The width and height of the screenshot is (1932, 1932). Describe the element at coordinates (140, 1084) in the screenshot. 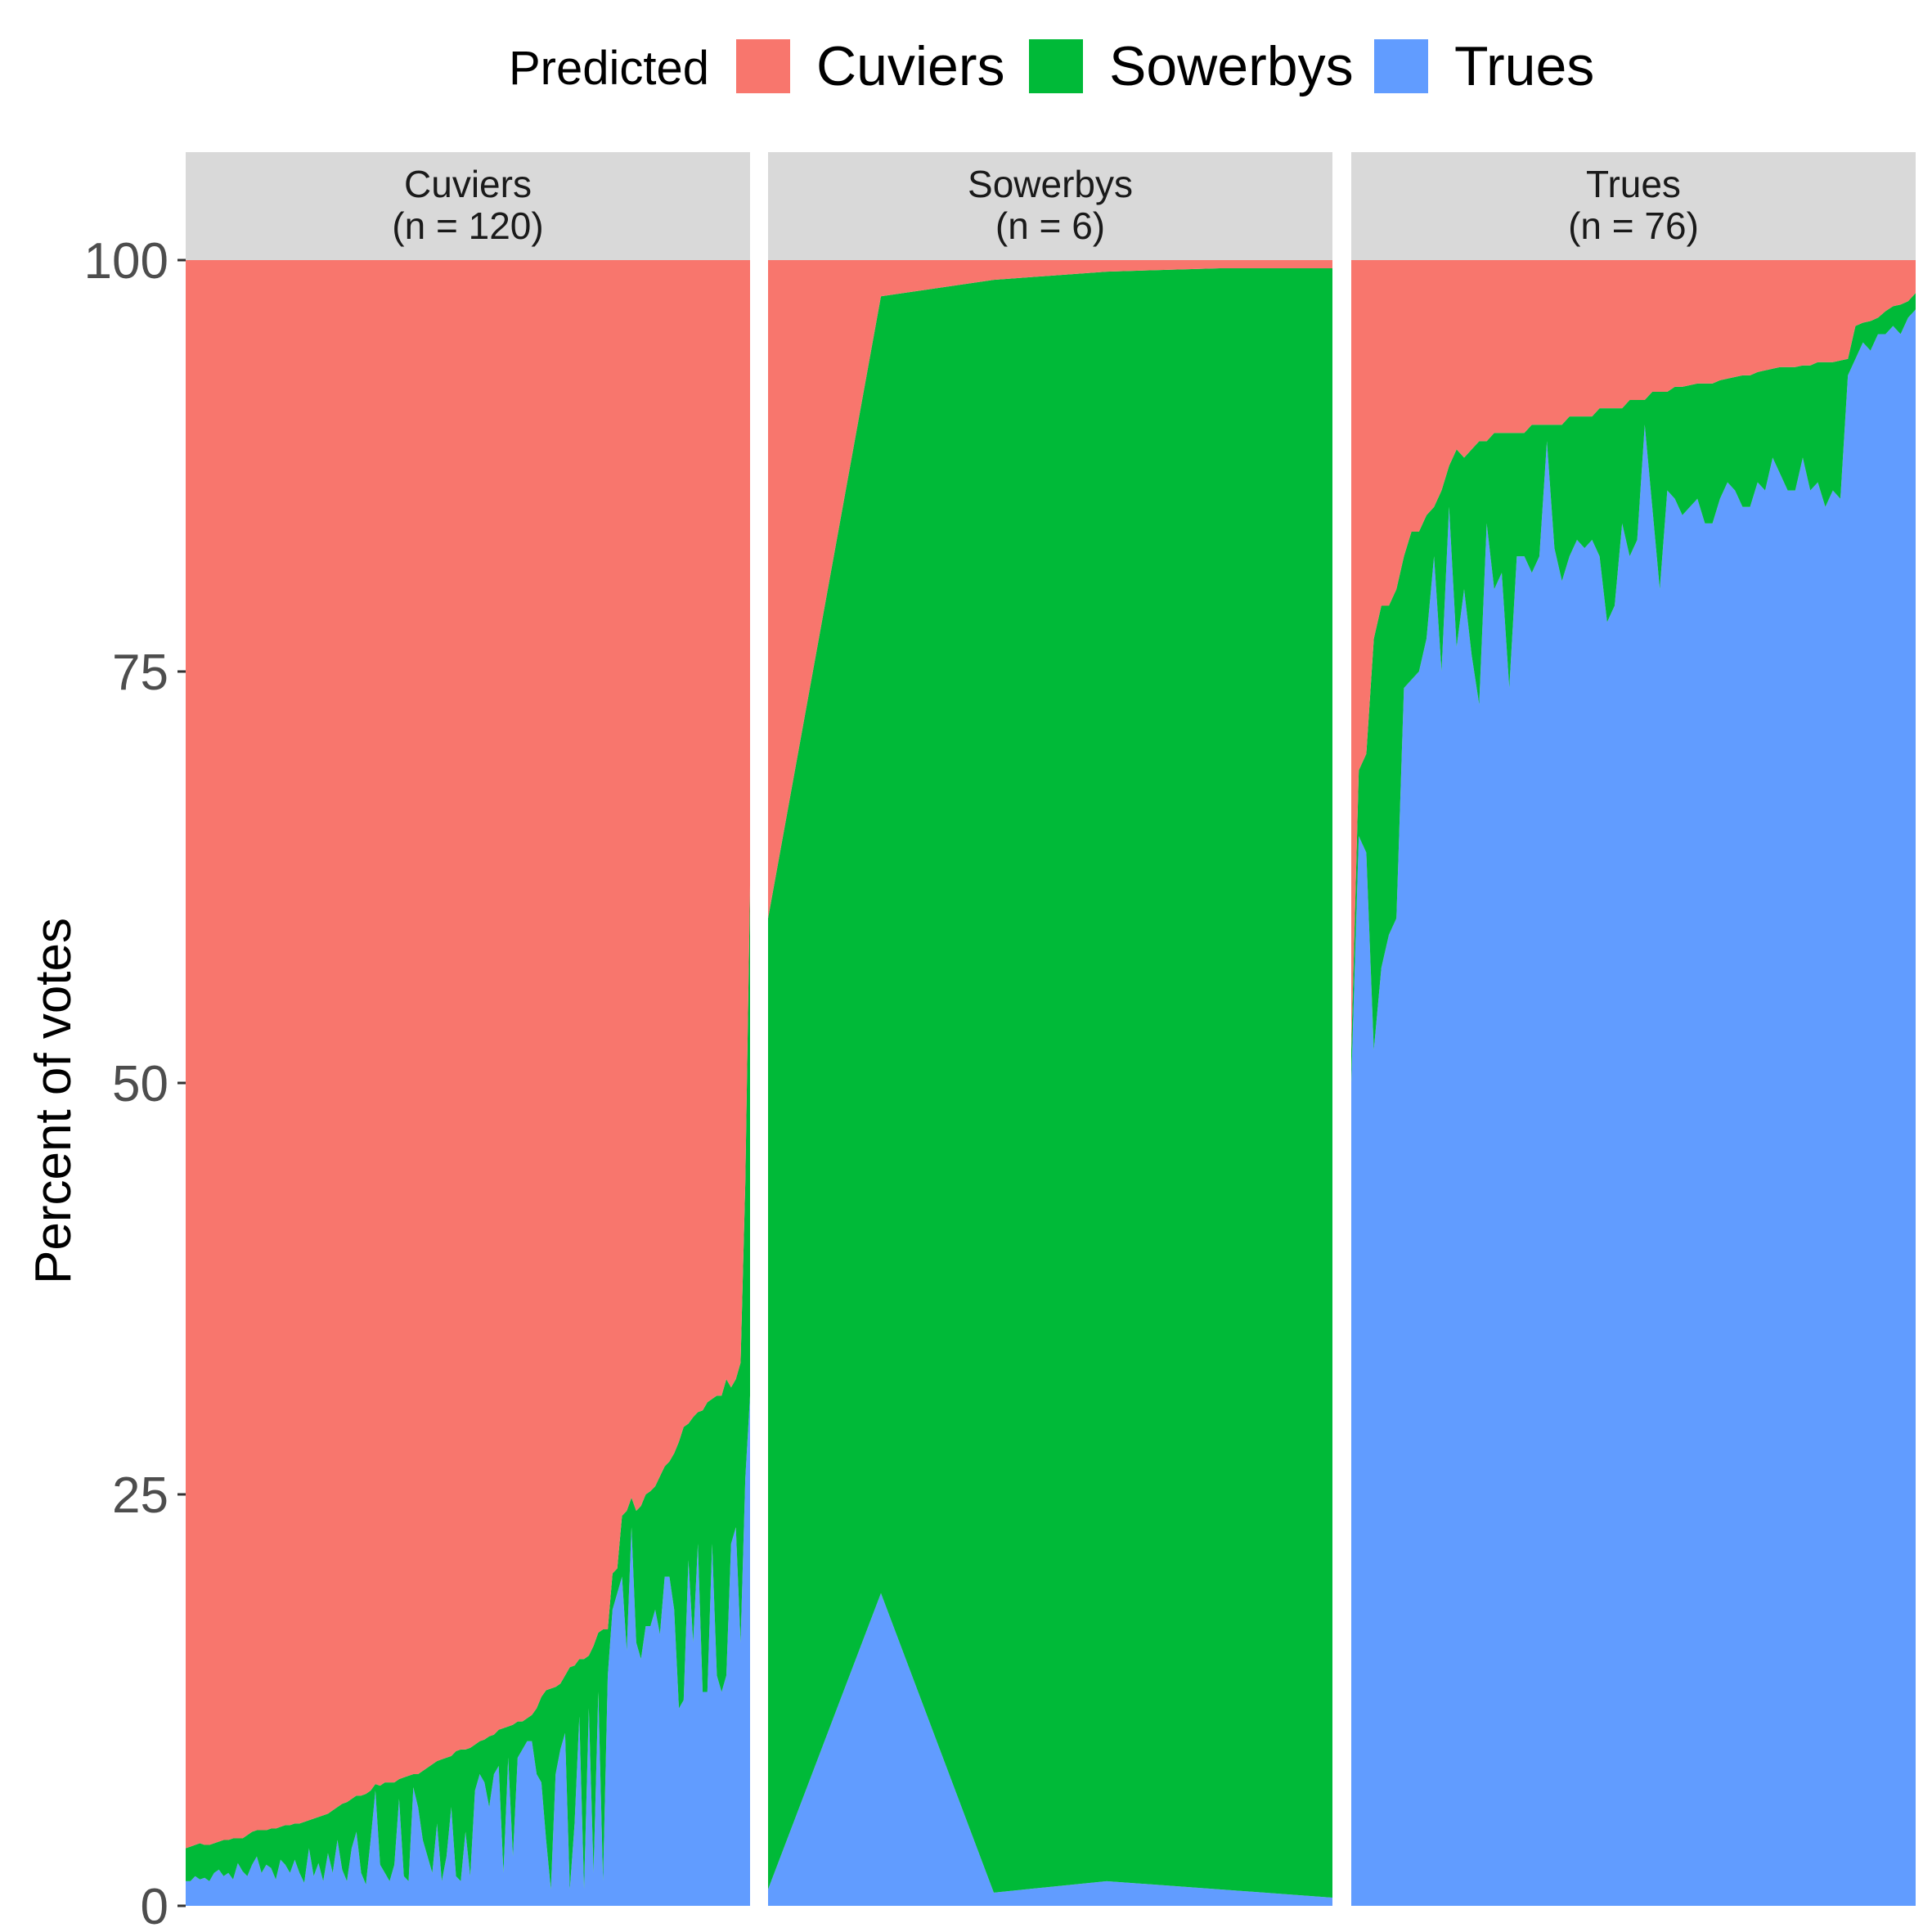

I see `y-tick-label-50: 50` at that location.